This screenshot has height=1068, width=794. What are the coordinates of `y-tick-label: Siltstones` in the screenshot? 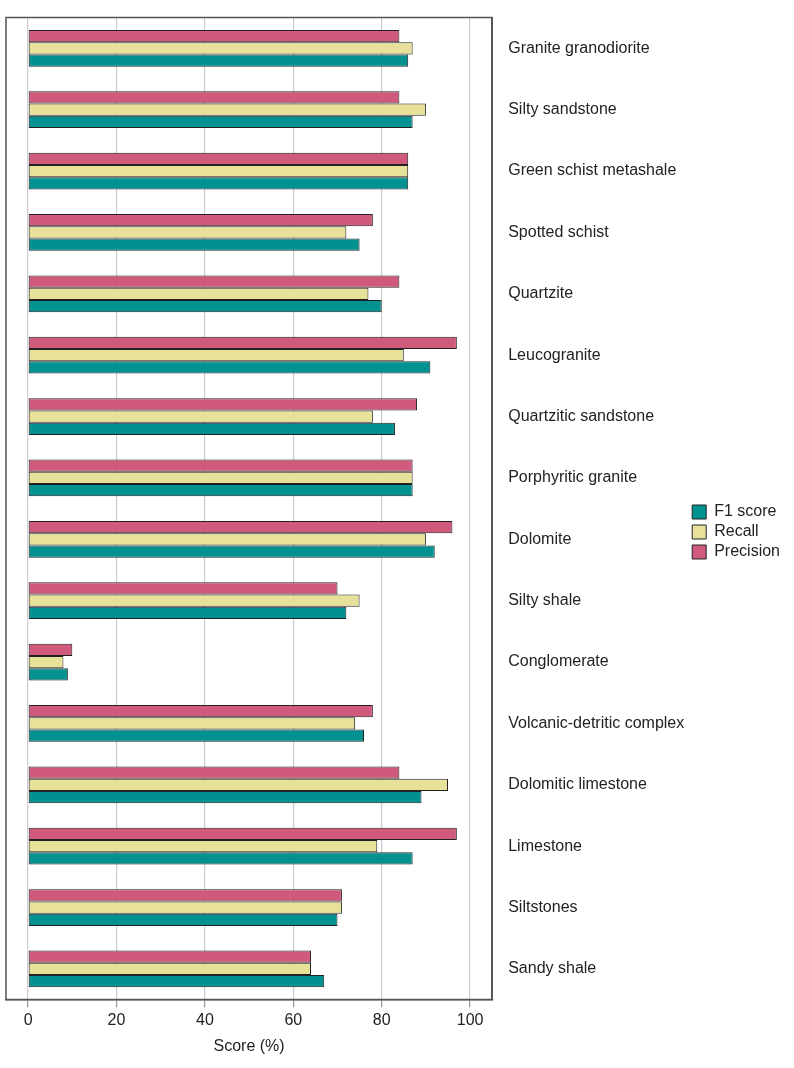 It's located at (543, 906).